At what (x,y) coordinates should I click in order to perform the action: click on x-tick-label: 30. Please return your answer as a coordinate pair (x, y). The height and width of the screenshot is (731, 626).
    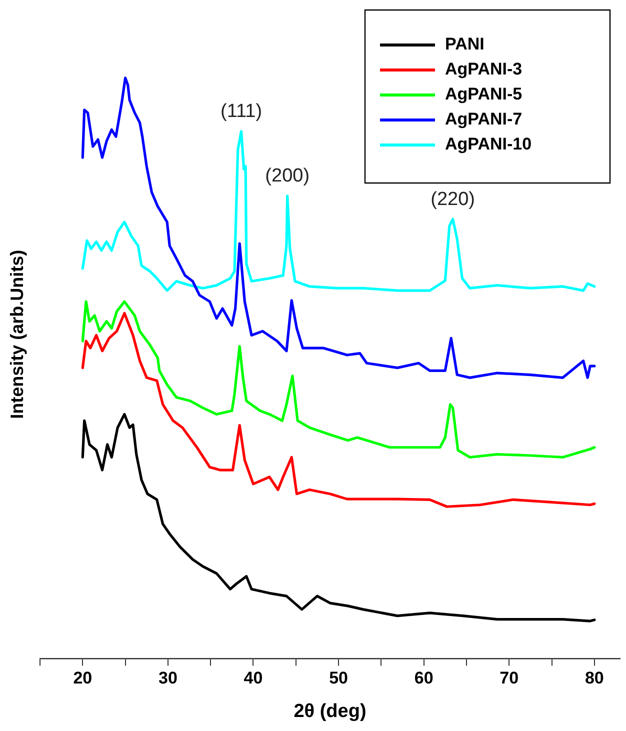
    Looking at the image, I should click on (168, 678).